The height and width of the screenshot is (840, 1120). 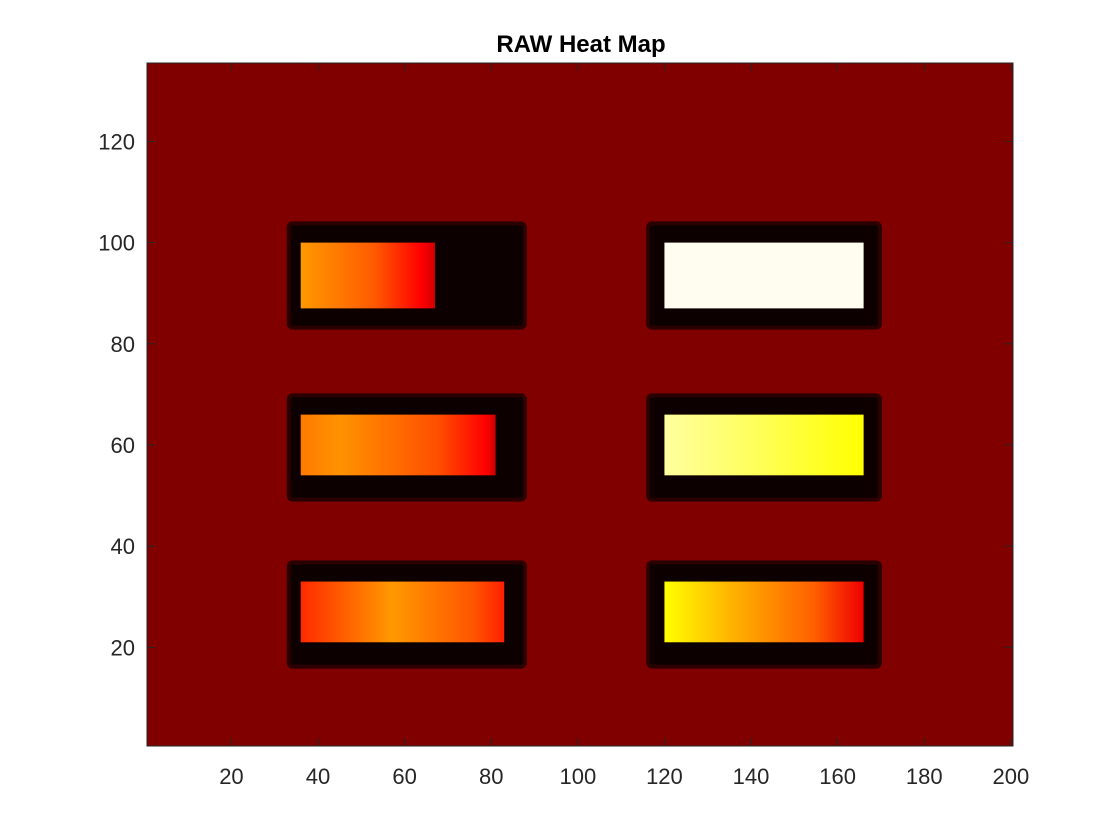 What do you see at coordinates (123, 344) in the screenshot?
I see `y-tick-label: 80` at bounding box center [123, 344].